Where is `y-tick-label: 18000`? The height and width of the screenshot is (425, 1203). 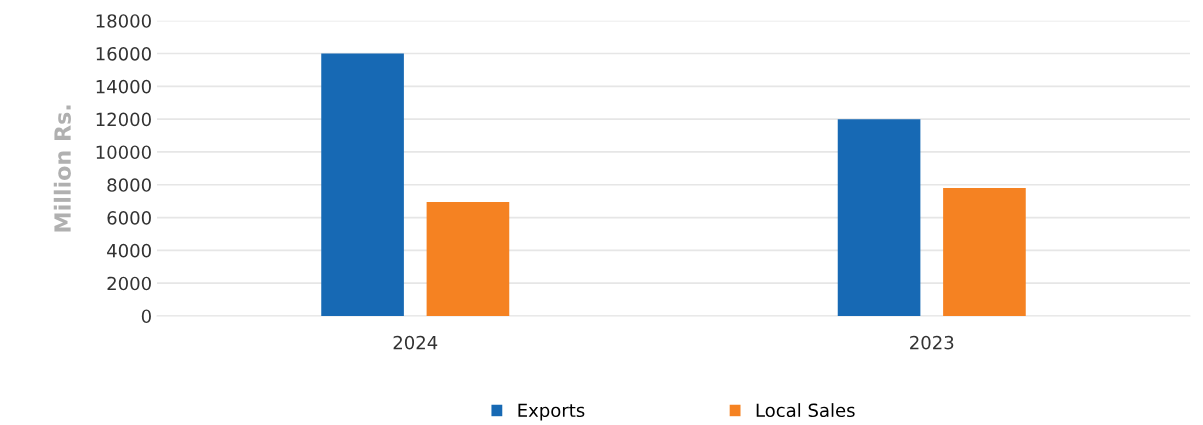
y-tick-label: 18000 is located at coordinates (123, 21).